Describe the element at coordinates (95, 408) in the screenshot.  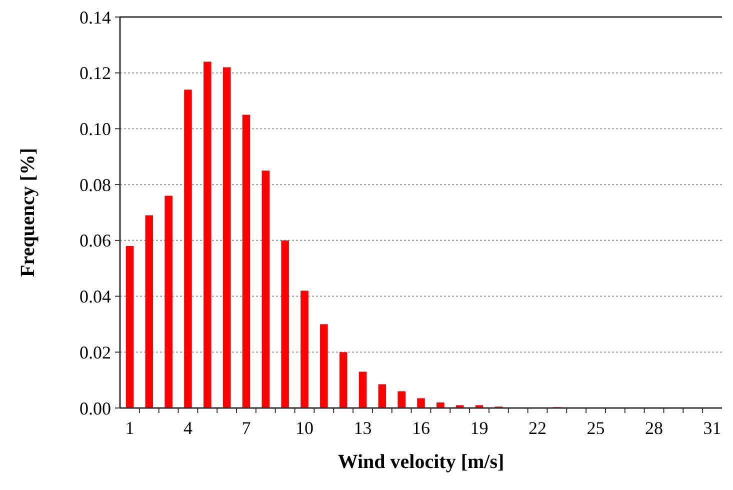
I see `y-tick-label: 0.00` at that location.